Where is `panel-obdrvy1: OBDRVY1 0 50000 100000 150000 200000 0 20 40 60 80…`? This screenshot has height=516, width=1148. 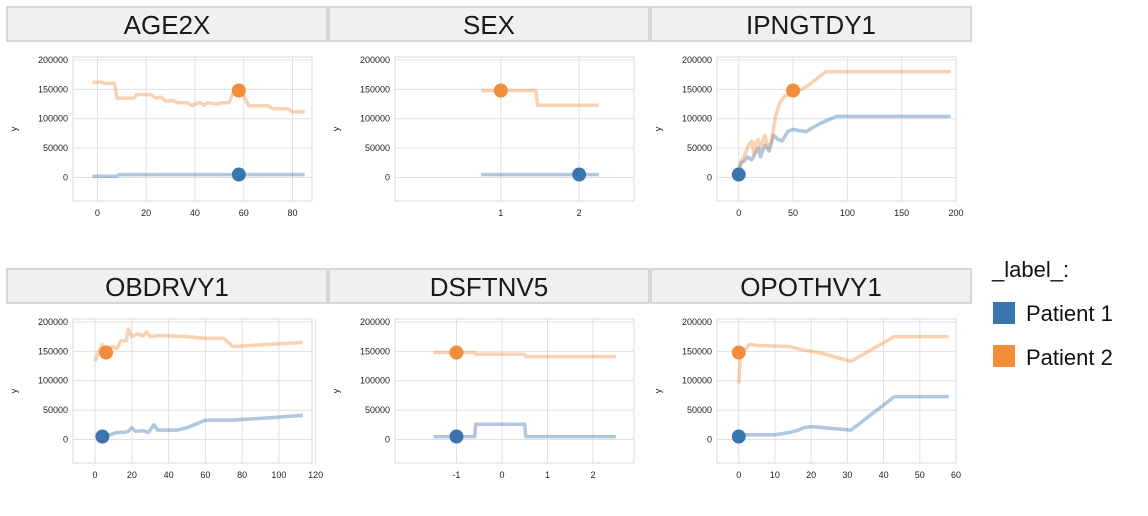 panel-obdrvy1: OBDRVY1 0 50000 100000 150000 200000 0 20 40 60 80… is located at coordinates (167, 374).